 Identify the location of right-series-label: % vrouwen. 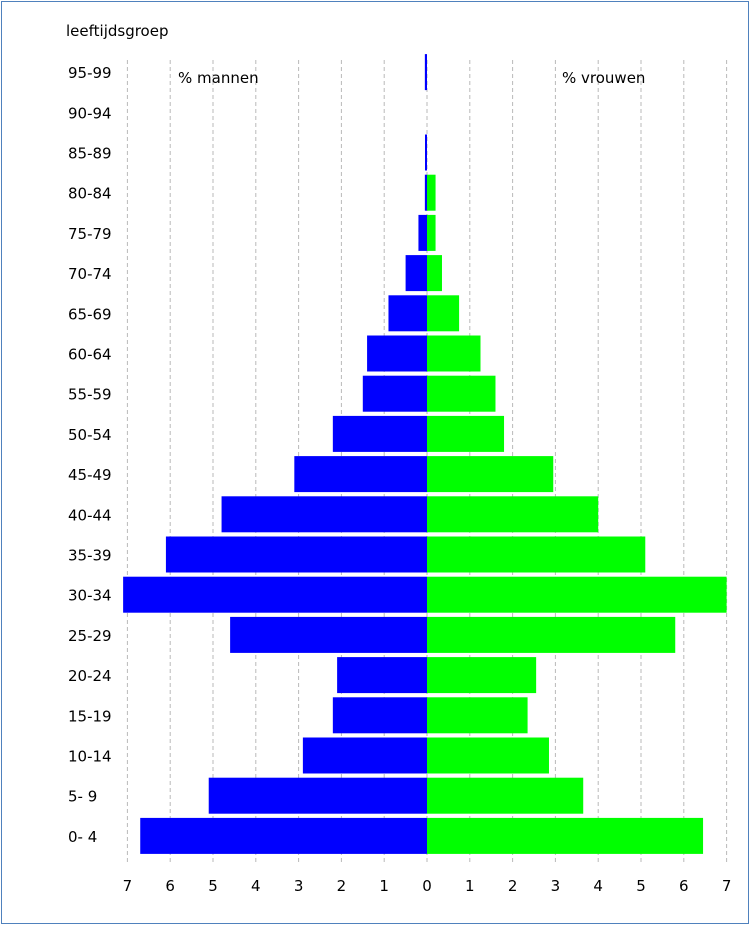
(603, 78).